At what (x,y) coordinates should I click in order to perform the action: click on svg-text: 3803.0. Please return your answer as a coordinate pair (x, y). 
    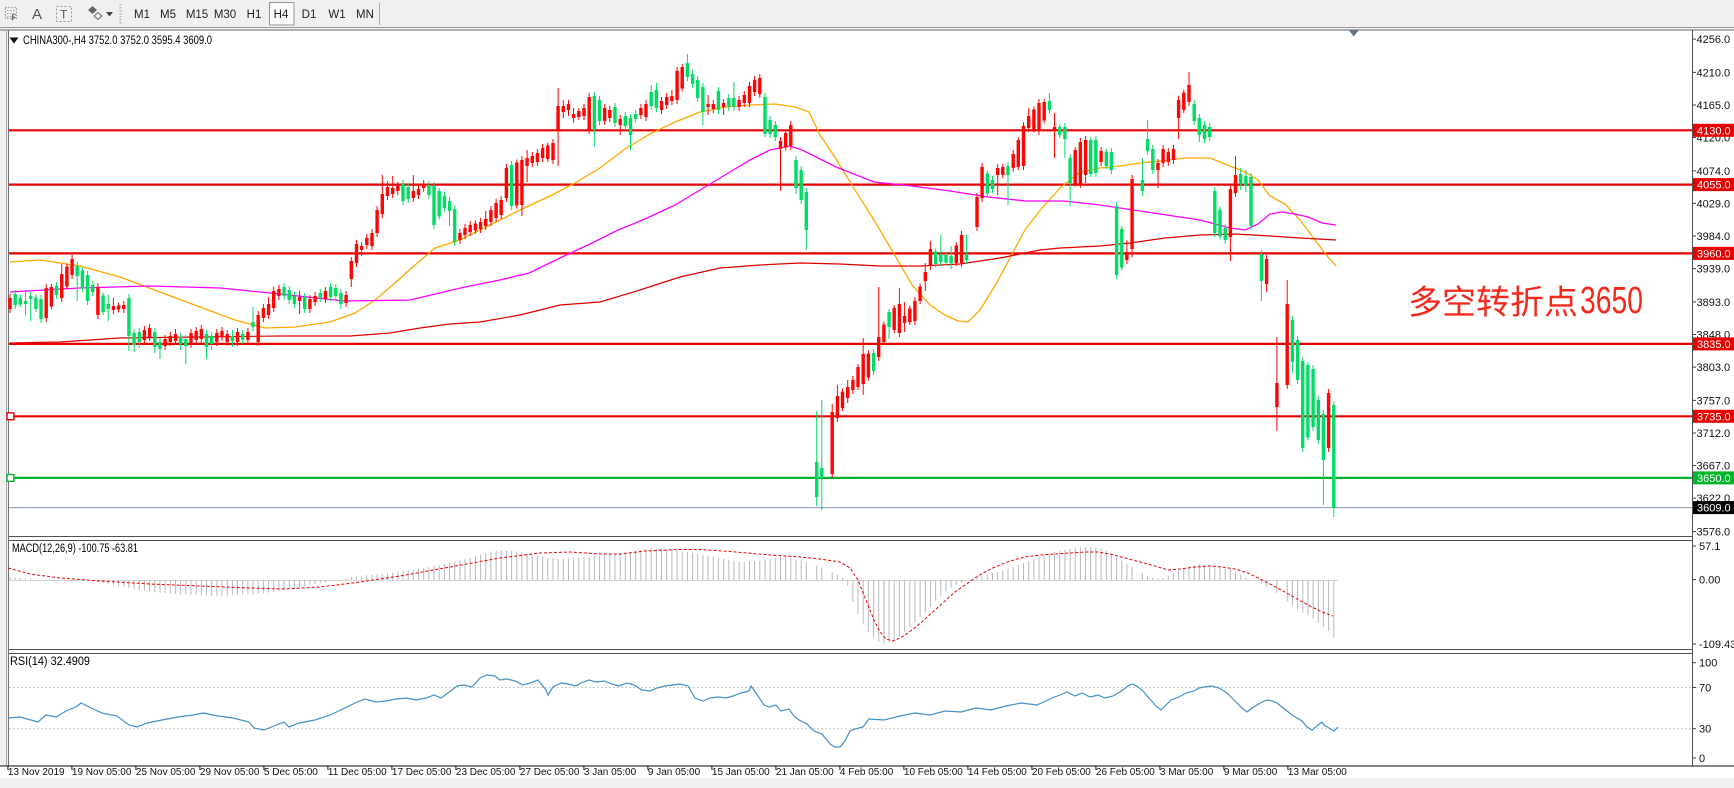
    Looking at the image, I should click on (1714, 368).